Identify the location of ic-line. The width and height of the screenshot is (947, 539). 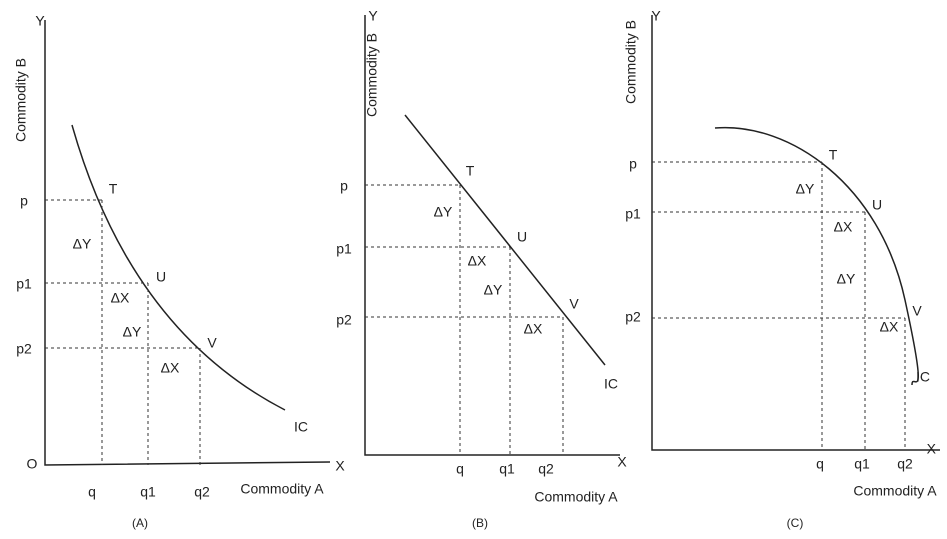
(505, 240).